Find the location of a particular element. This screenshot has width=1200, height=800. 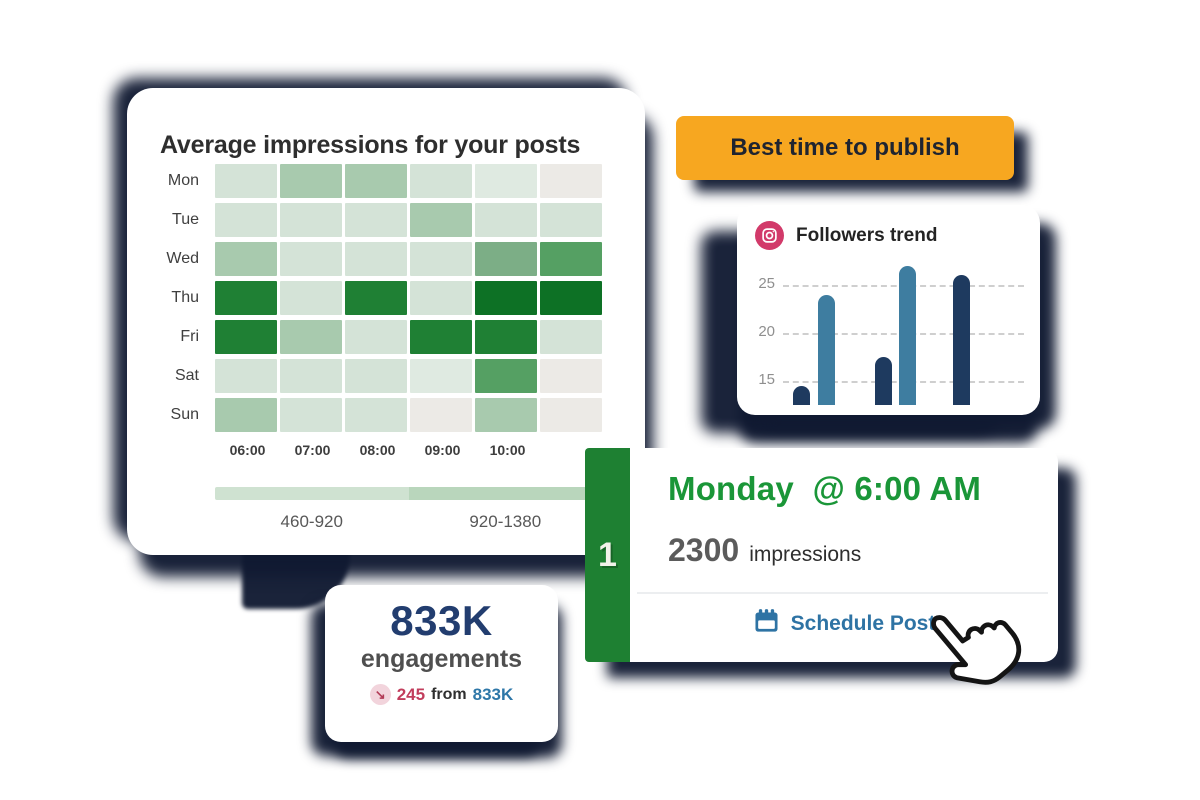

impressions-unit: impressions is located at coordinates (805, 554).